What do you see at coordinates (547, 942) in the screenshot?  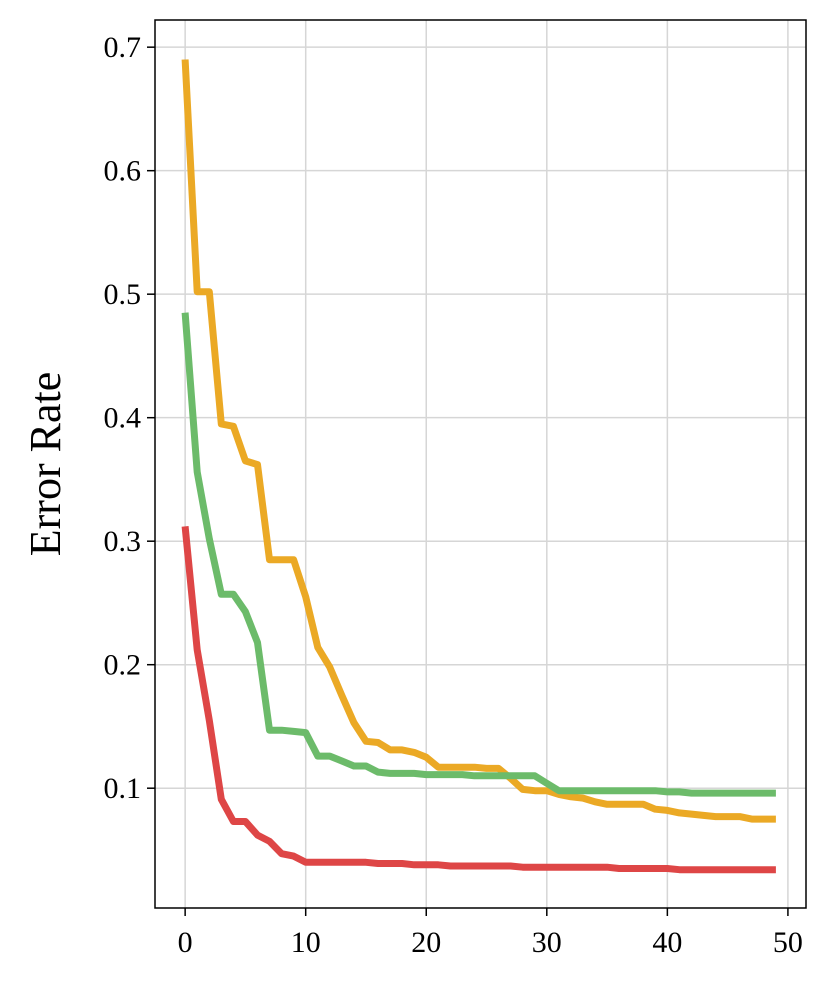 I see `x-tick-label: 30` at bounding box center [547, 942].